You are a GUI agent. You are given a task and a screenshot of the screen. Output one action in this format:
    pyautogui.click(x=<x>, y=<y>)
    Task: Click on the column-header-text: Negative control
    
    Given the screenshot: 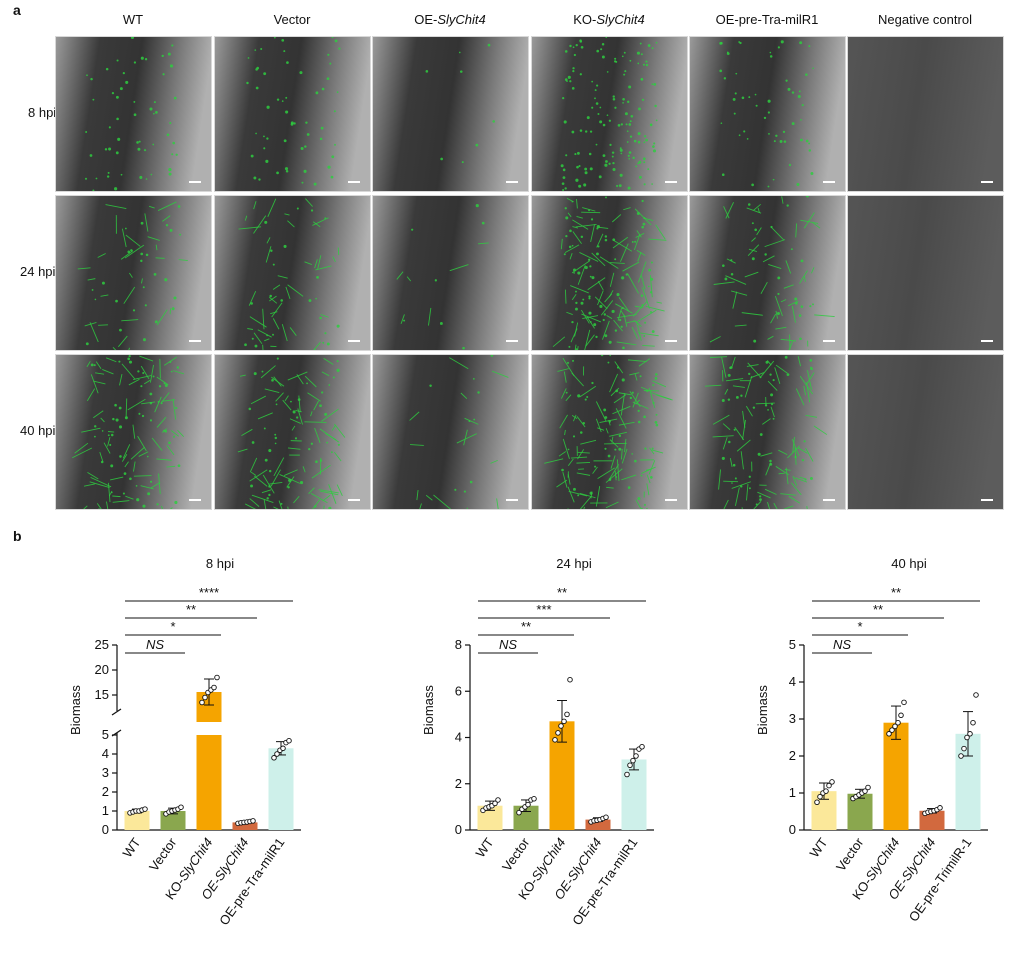 What is the action you would take?
    pyautogui.click(x=925, y=19)
    